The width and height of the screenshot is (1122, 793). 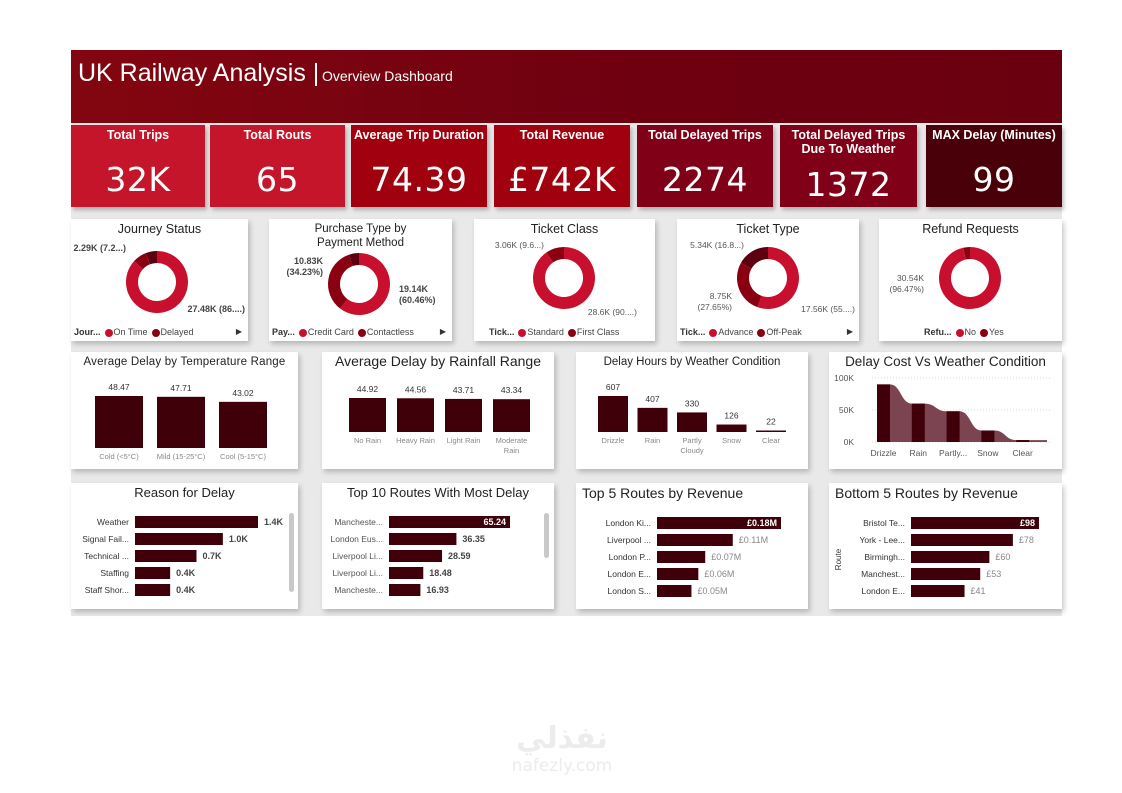 I want to click on bar-value-label: 43.02, so click(x=243, y=393).